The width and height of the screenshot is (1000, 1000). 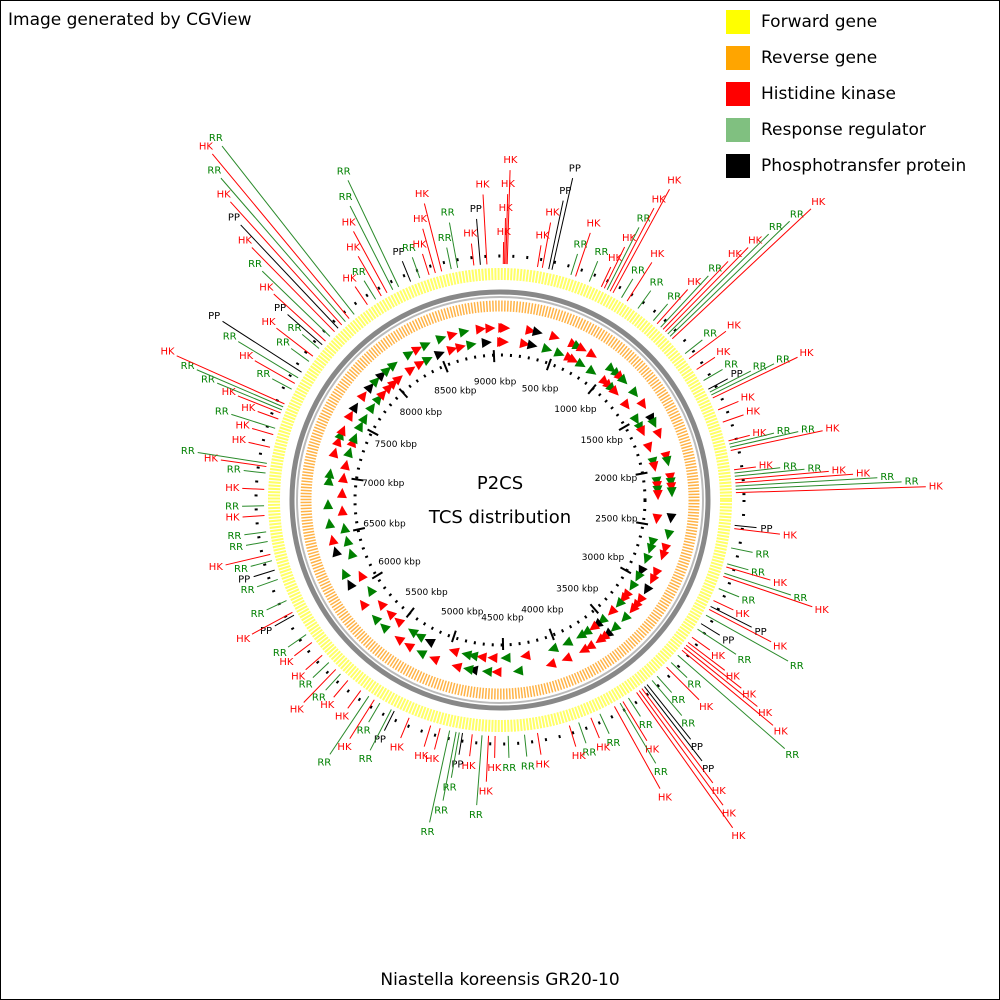 I want to click on center-title: P2CS, so click(x=500, y=483).